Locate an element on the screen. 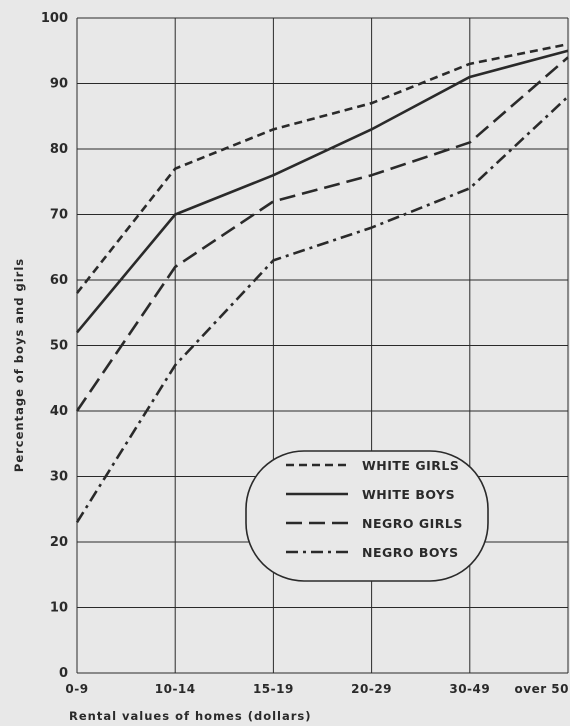 Image resolution: width=570 pixels, height=726 pixels. x-tick-label-1: 10-14 is located at coordinates (175, 689).